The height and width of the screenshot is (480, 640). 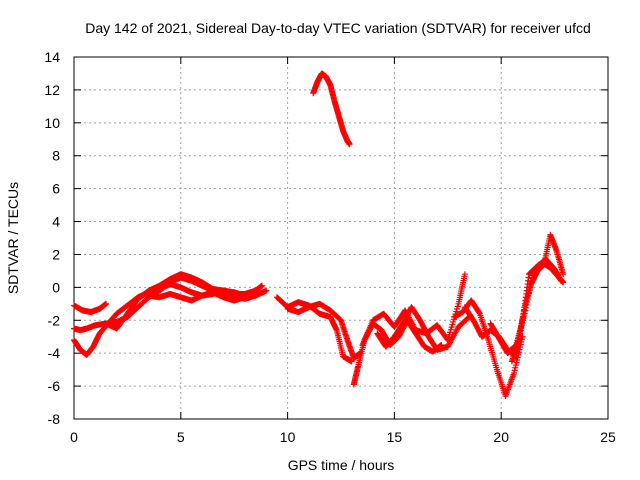 I want to click on series-sat-e, so click(x=196, y=296).